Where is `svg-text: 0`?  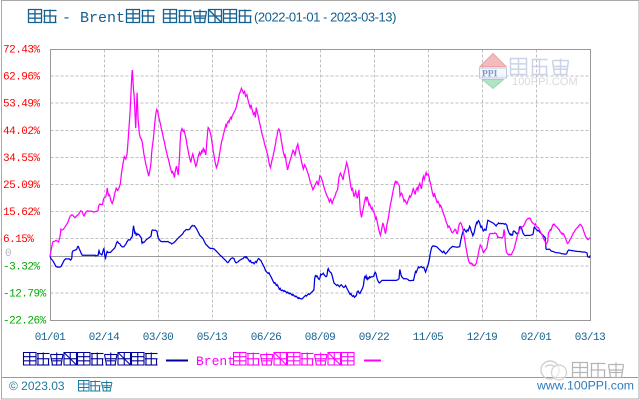 svg-text: 0 is located at coordinates (8, 254).